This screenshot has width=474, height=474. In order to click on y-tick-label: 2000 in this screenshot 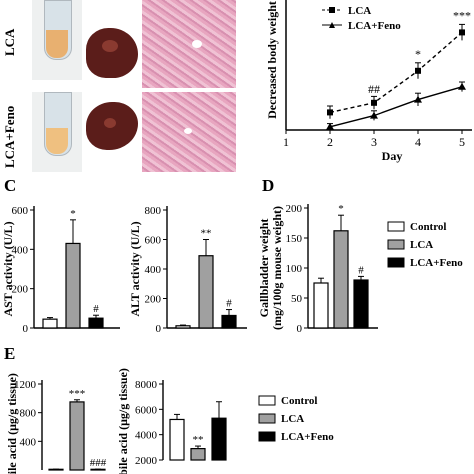, I will do `click(146, 461)`.